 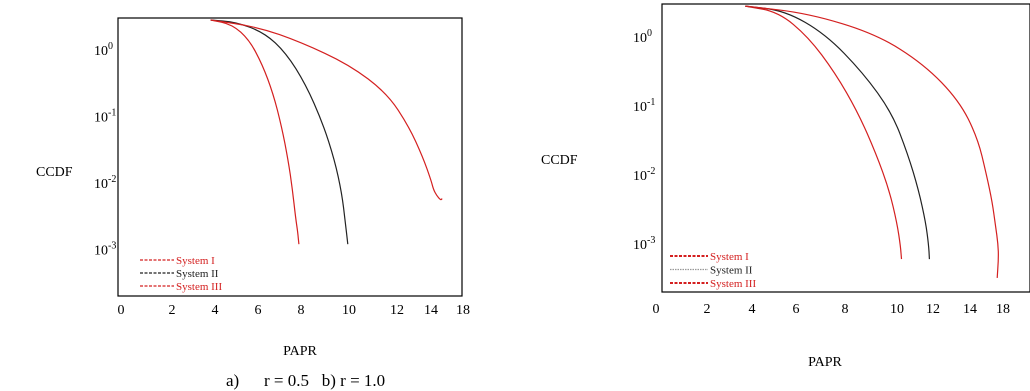 I want to click on caption-label-a: a), so click(x=232, y=380).